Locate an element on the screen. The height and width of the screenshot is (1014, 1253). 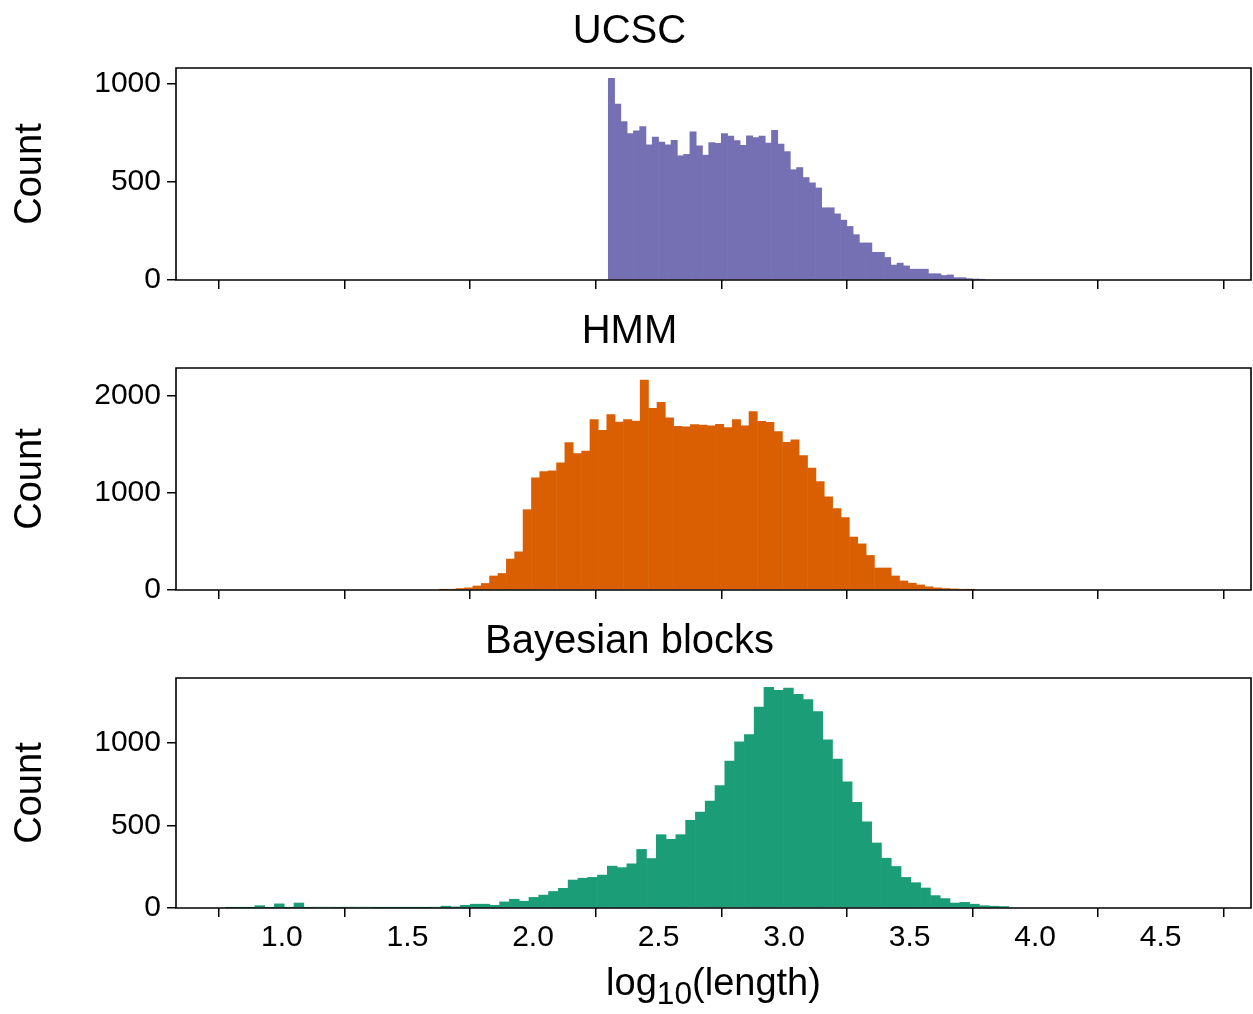
x-tick-label: 3.0 is located at coordinates (784, 936).